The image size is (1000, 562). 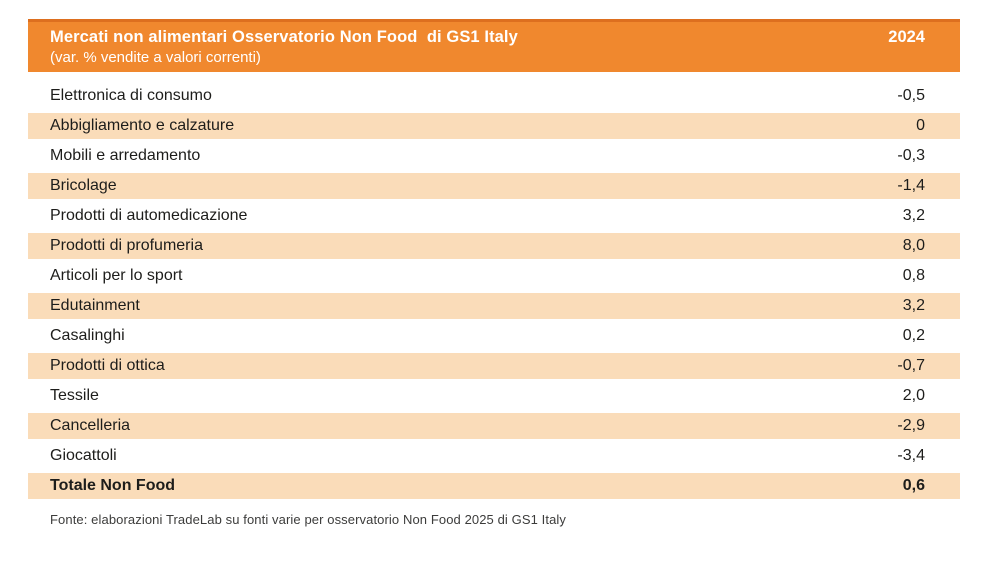 What do you see at coordinates (913, 485) in the screenshot?
I see `total-value: 0,6` at bounding box center [913, 485].